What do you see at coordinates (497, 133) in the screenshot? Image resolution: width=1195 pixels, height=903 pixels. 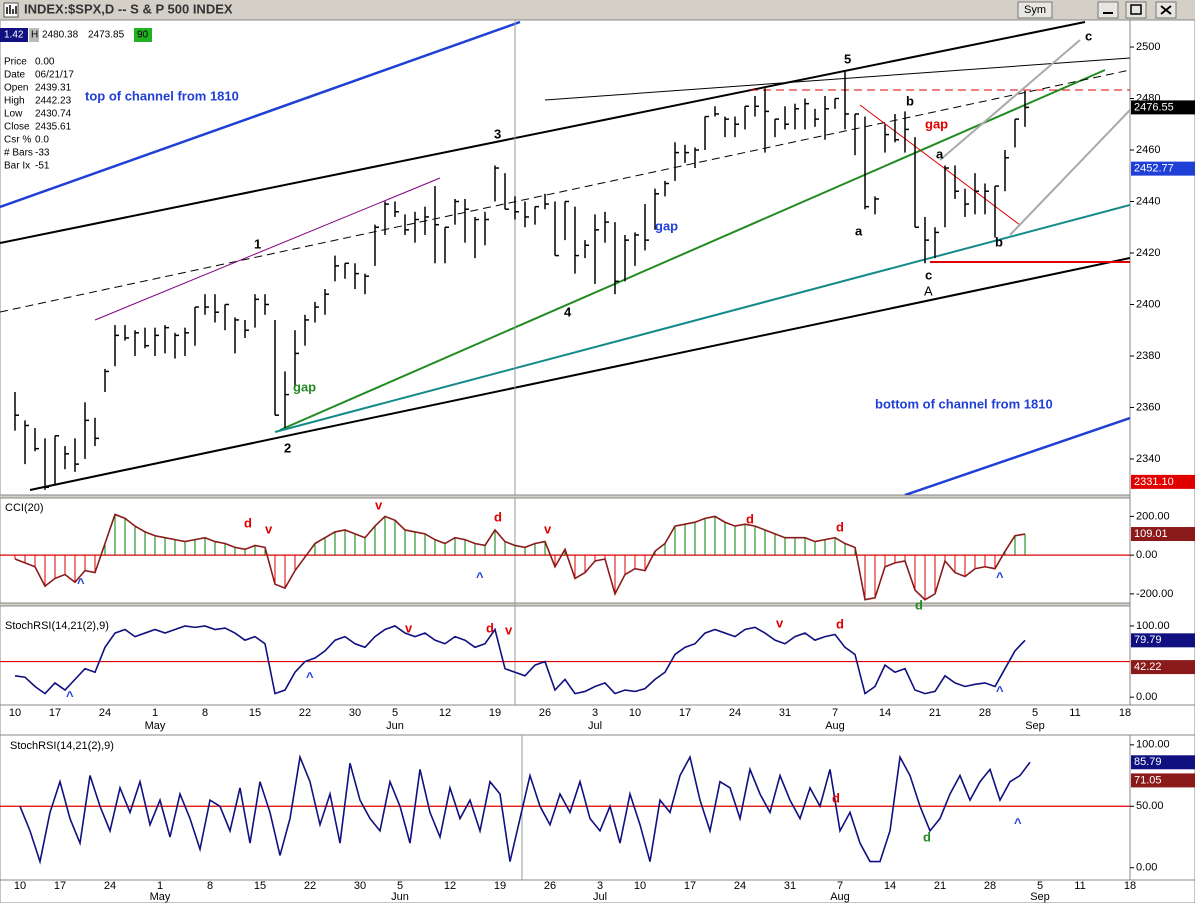 I see `annotation: 3` at bounding box center [497, 133].